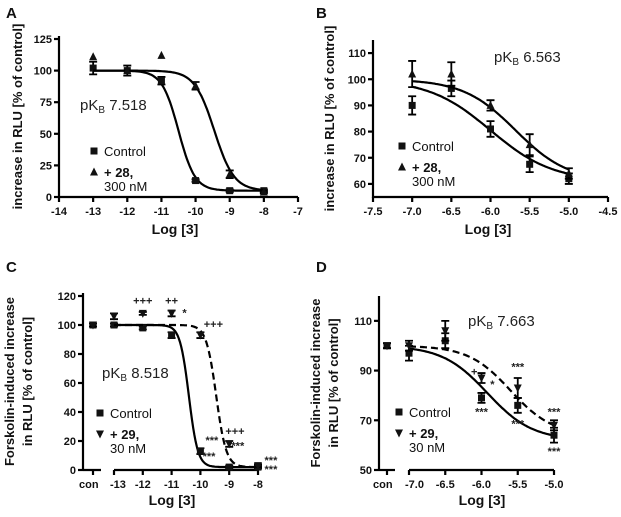 This screenshot has height=517, width=621. Describe the element at coordinates (9, 381) in the screenshot. I see `y-axis-label: Forskolin-induced increase` at that location.